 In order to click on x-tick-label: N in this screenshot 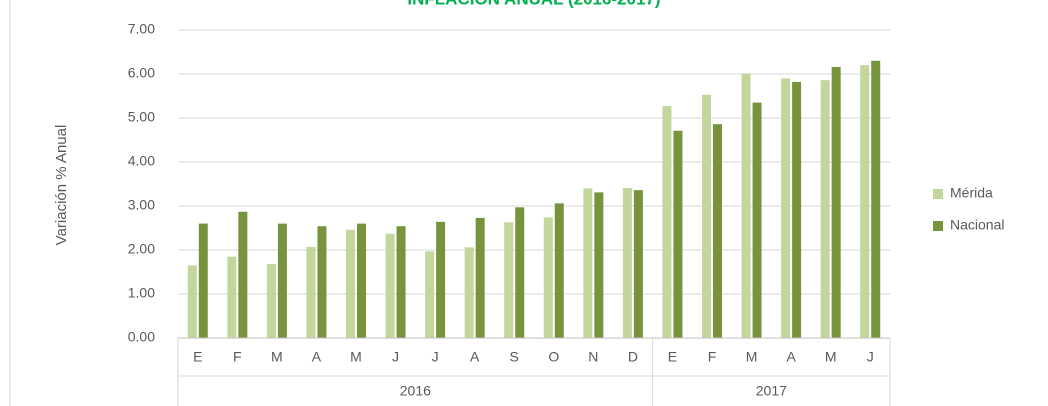, I will do `click(593, 357)`.